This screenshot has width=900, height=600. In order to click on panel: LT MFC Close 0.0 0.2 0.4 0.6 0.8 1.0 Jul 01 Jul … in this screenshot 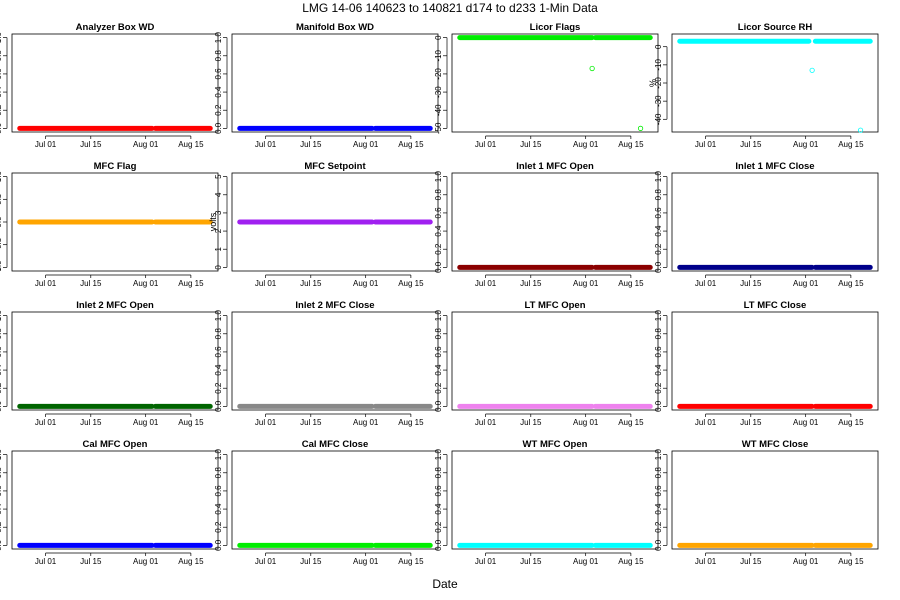, I will do `click(766, 363)`.